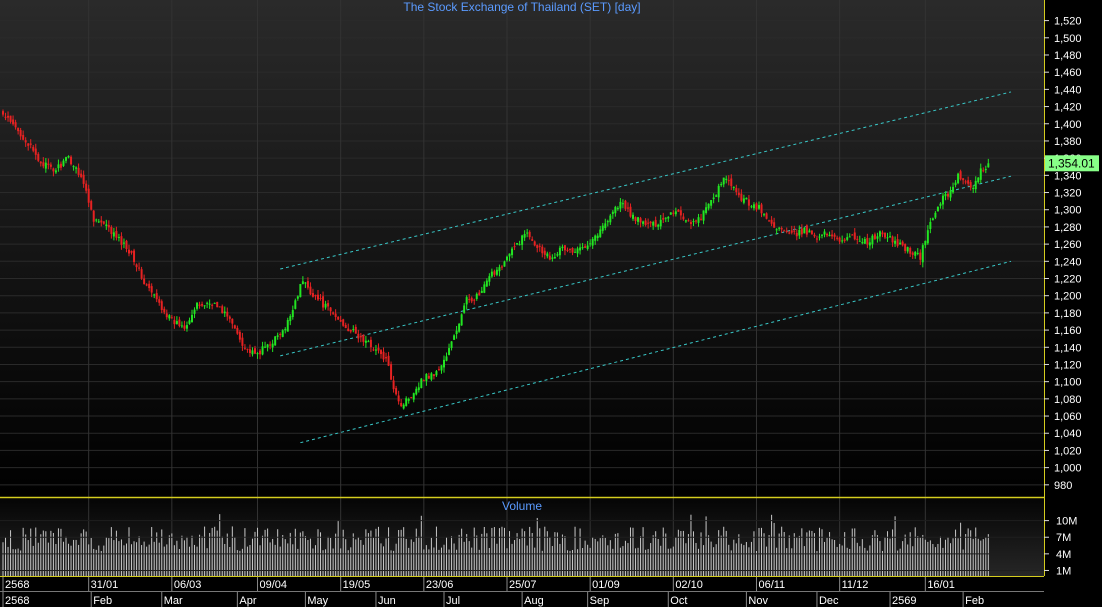  I want to click on price-tick-label: 1,180, so click(1068, 314).